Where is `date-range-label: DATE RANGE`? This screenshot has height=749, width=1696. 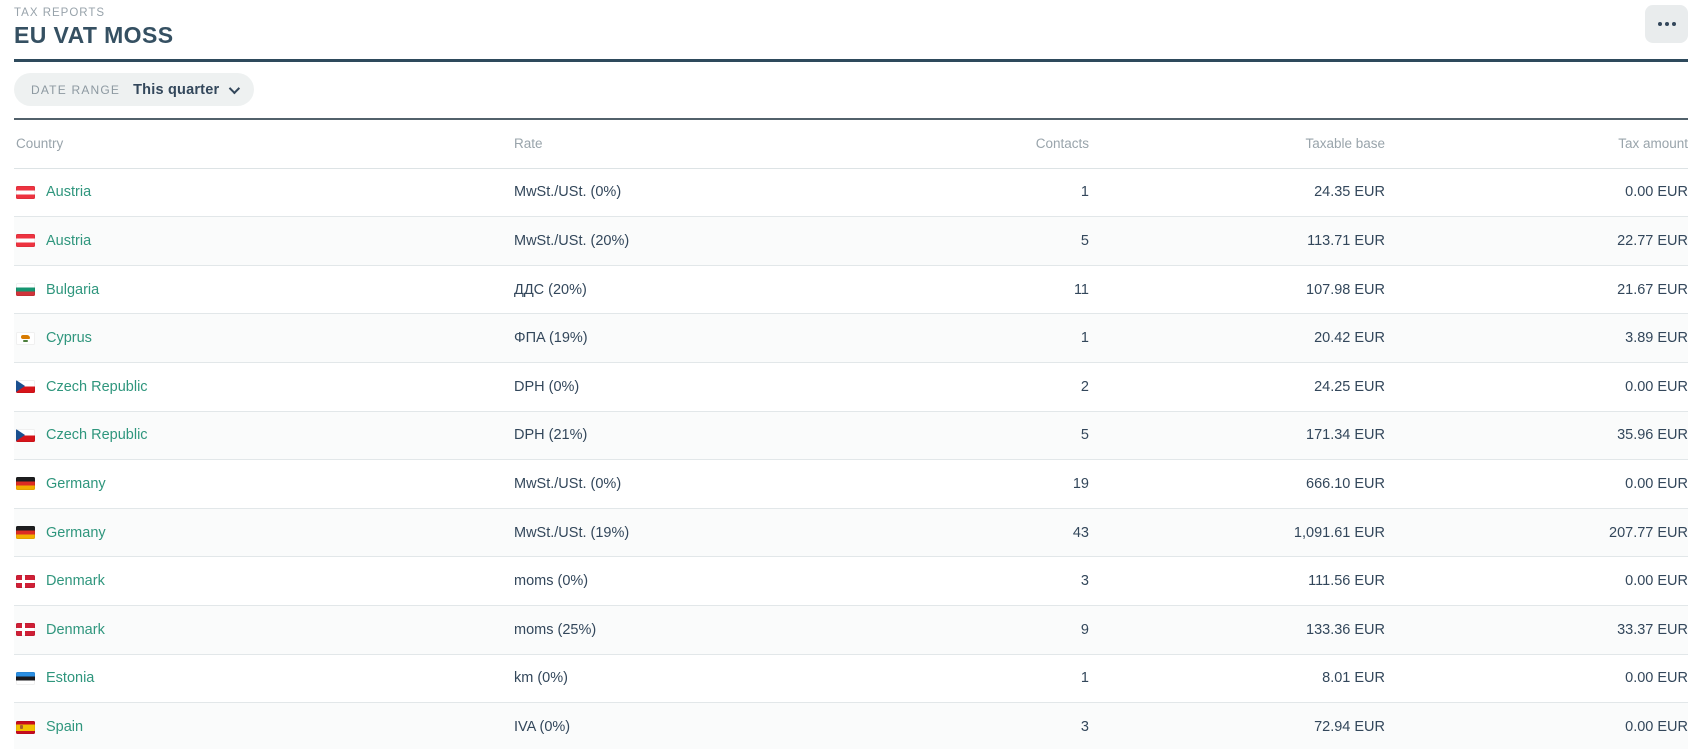
date-range-label: DATE RANGE is located at coordinates (76, 89).